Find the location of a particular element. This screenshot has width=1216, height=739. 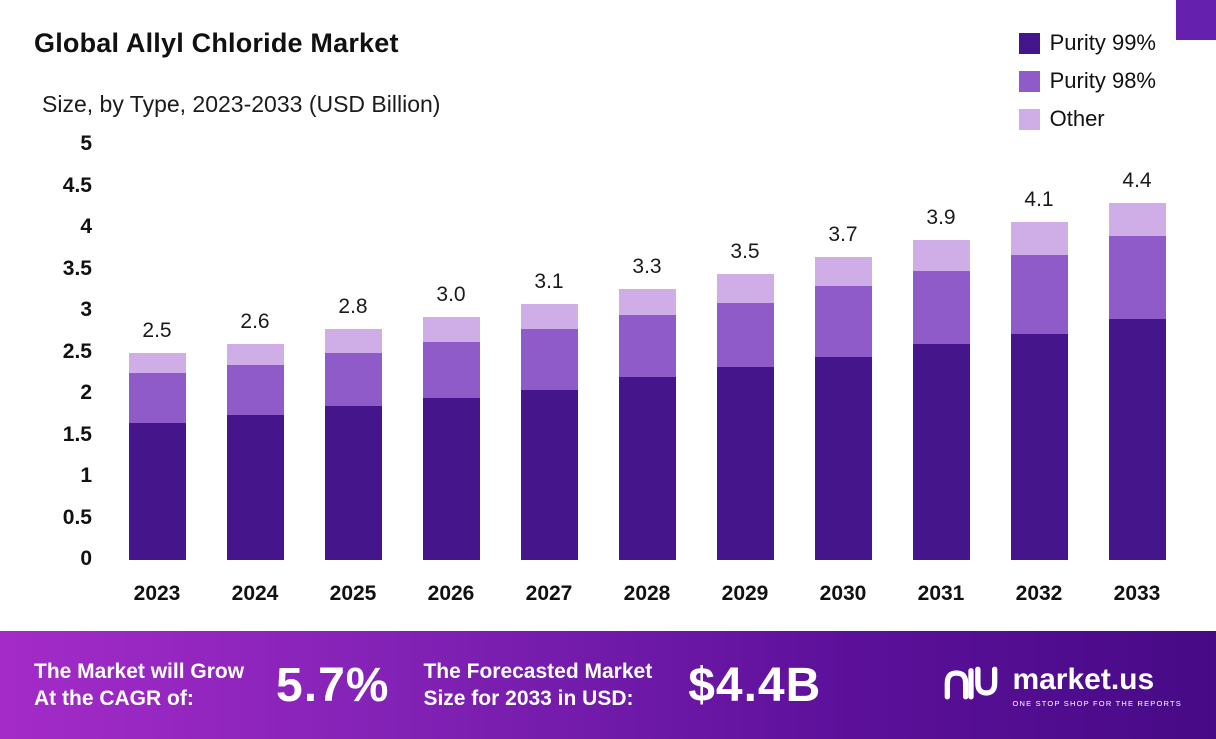

y-axis-tick-label: 1.5 is located at coordinates (77, 434).